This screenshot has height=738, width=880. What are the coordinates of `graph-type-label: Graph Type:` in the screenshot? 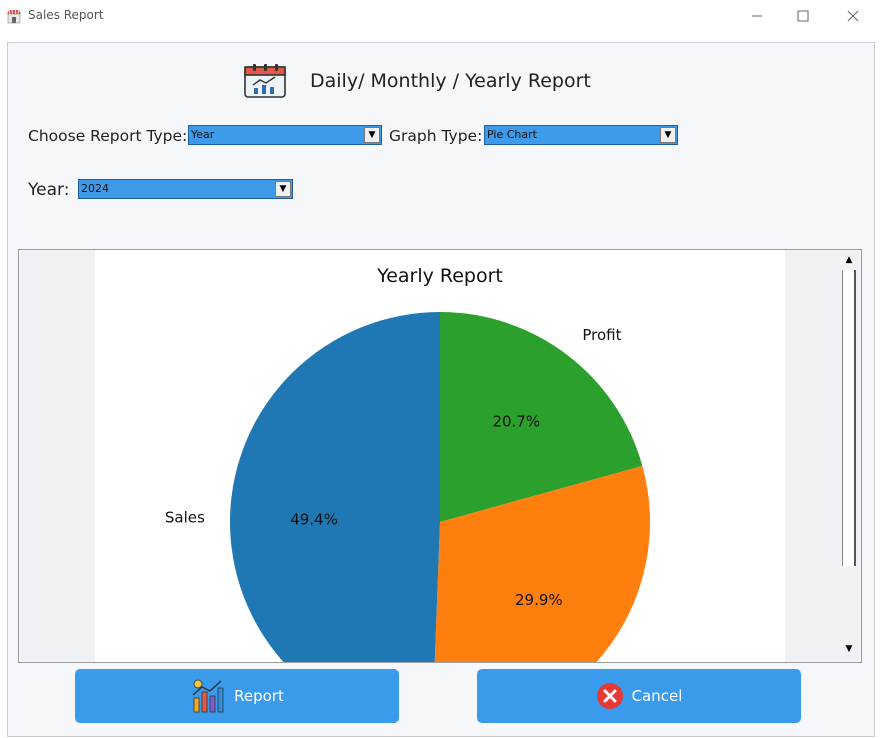 It's located at (436, 136).